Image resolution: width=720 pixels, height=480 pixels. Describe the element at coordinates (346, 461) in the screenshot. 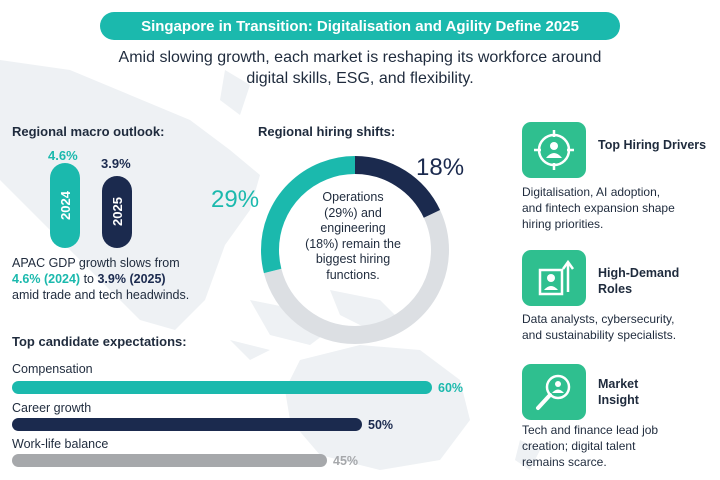

I see `expectation-value-work-life-balance: 45%` at that location.